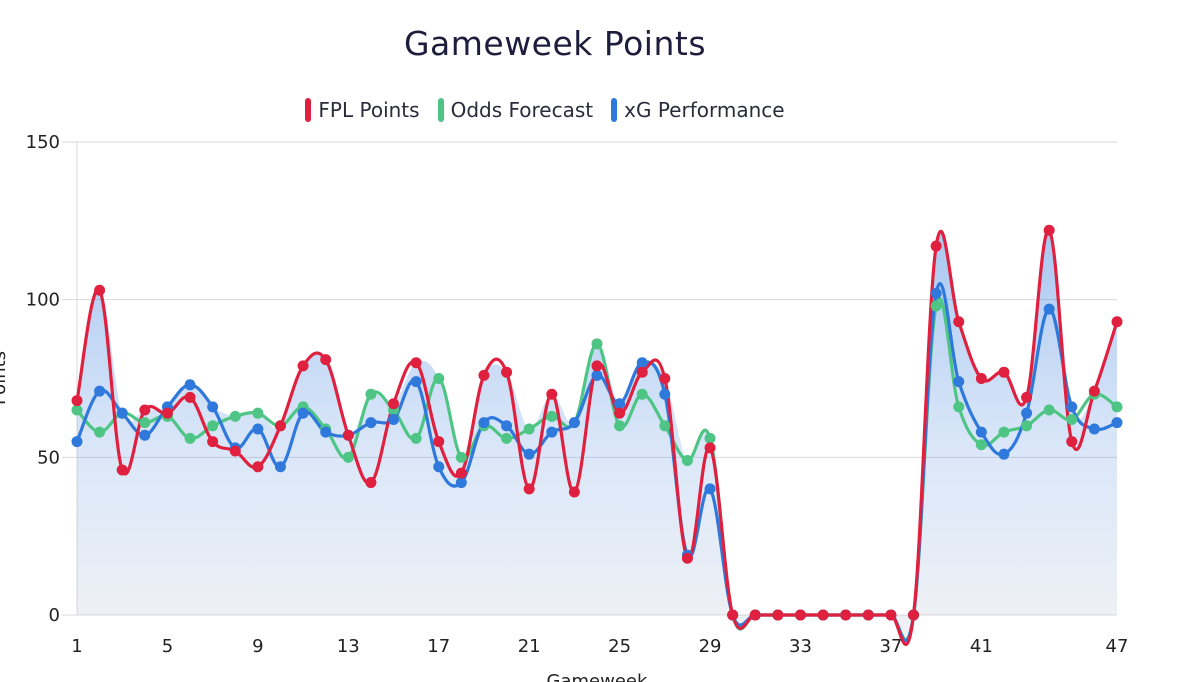 The image size is (1200, 682). Describe the element at coordinates (687, 460) in the screenshot. I see `point-odds-forecast-gw28` at that location.